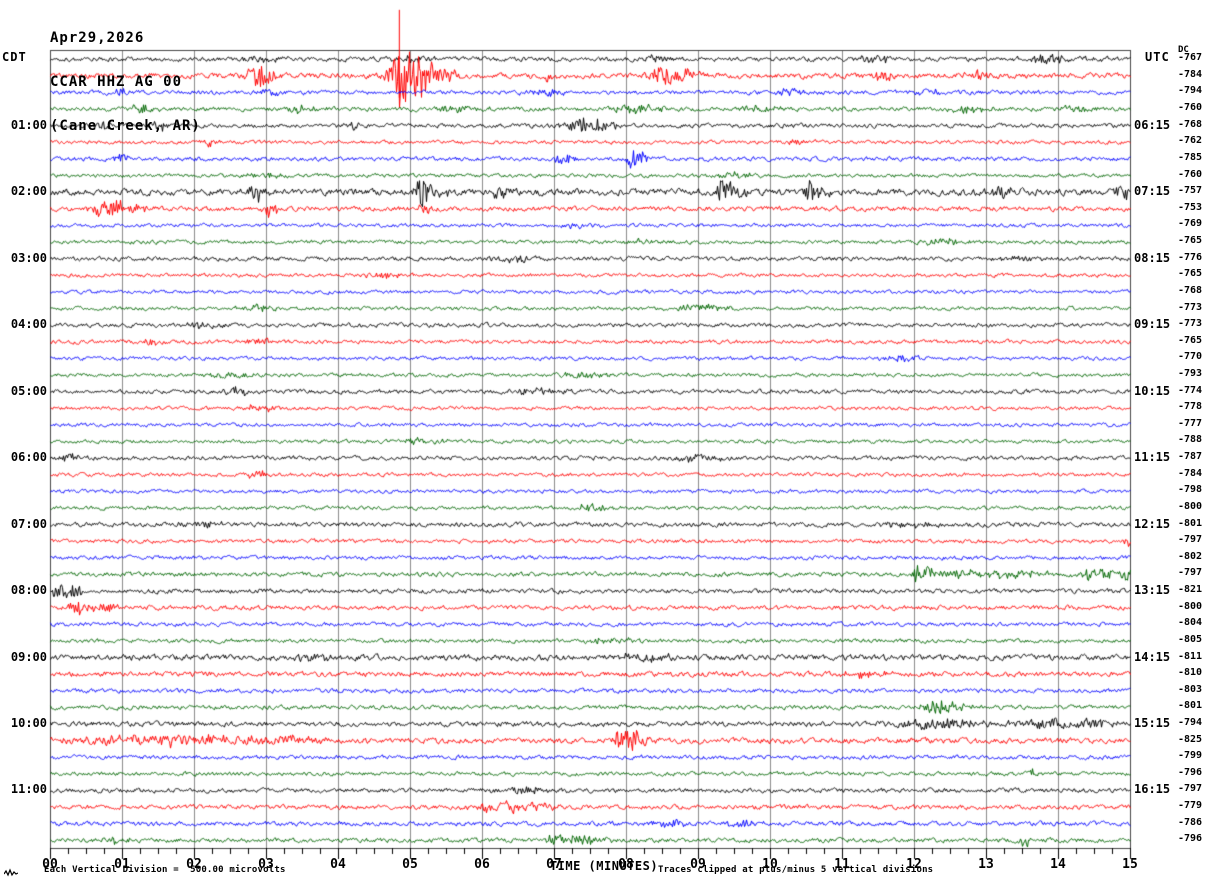 The image size is (1210, 886). What do you see at coordinates (1190, 407) in the screenshot?
I see `dc-value: -778` at bounding box center [1190, 407].